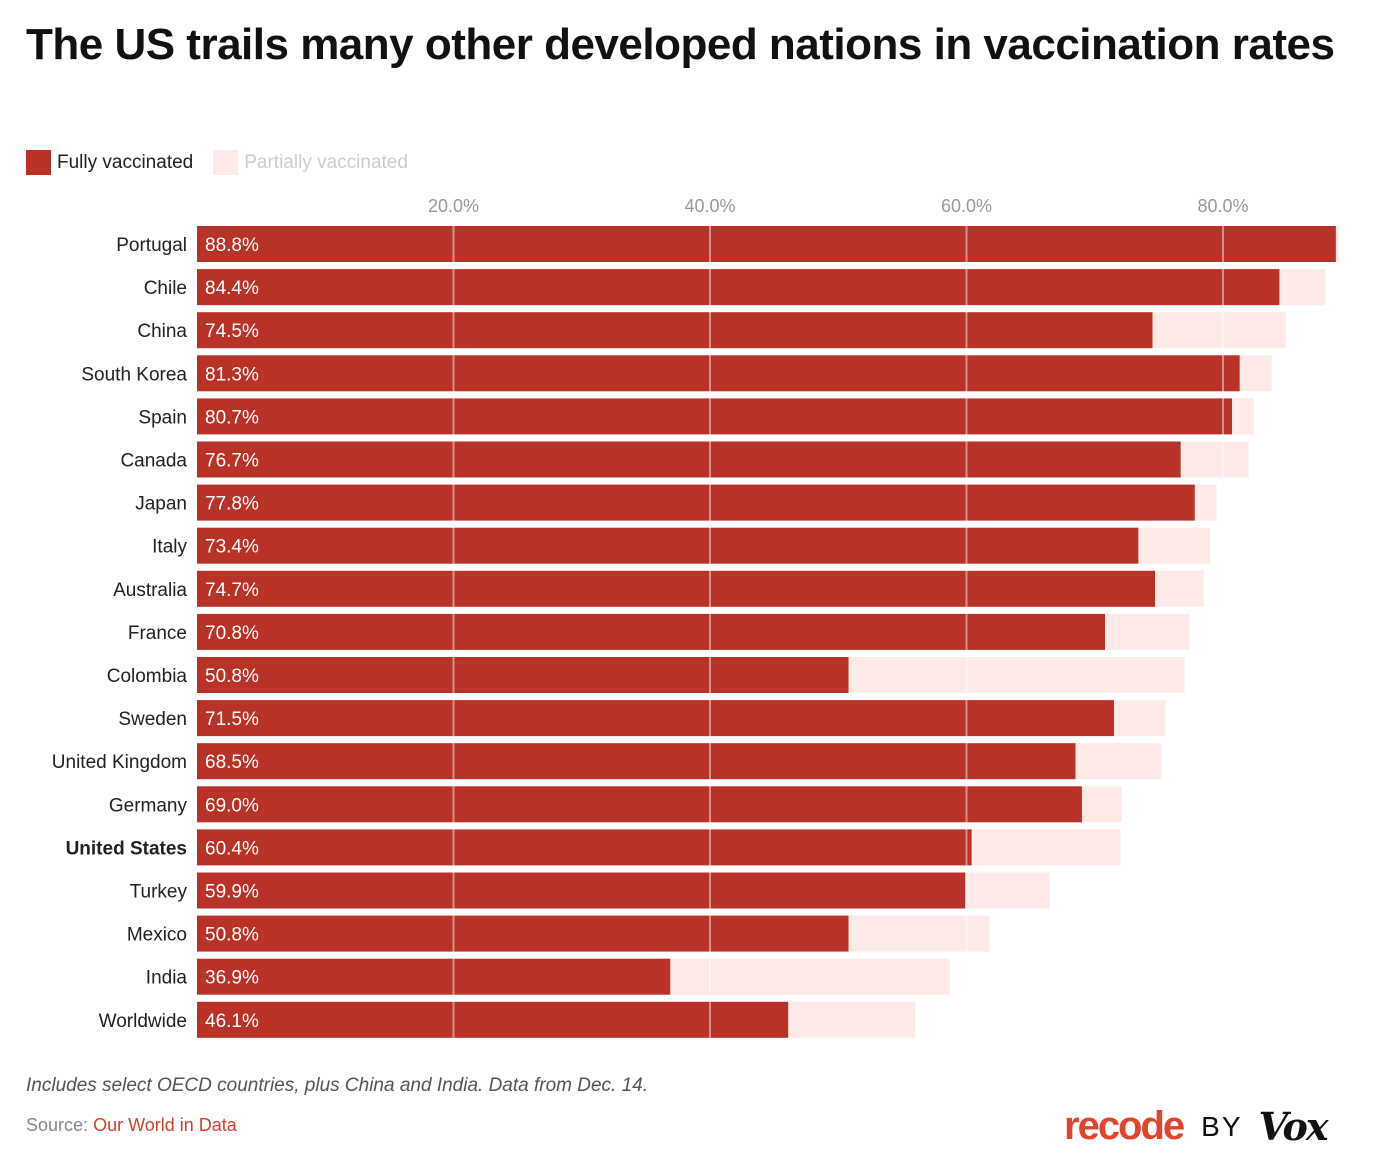  Describe the element at coordinates (150, 590) in the screenshot. I see `category-label: Australia` at that location.